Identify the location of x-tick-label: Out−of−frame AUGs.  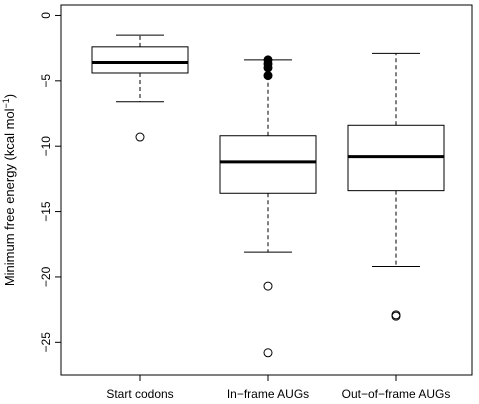
(396, 394).